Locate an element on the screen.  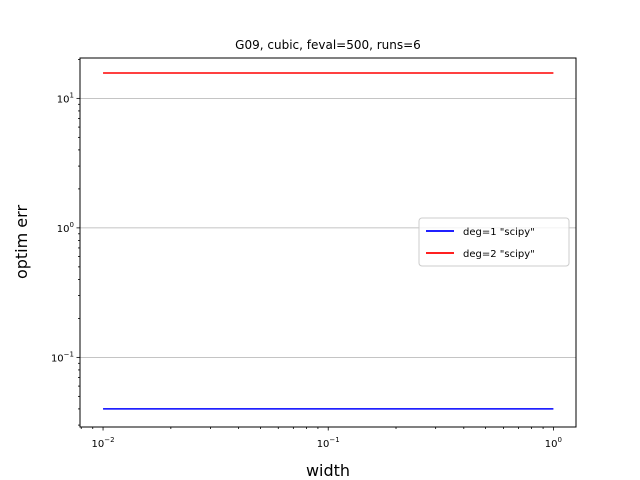
y-tick-label: 10⁰ is located at coordinates (65, 228).